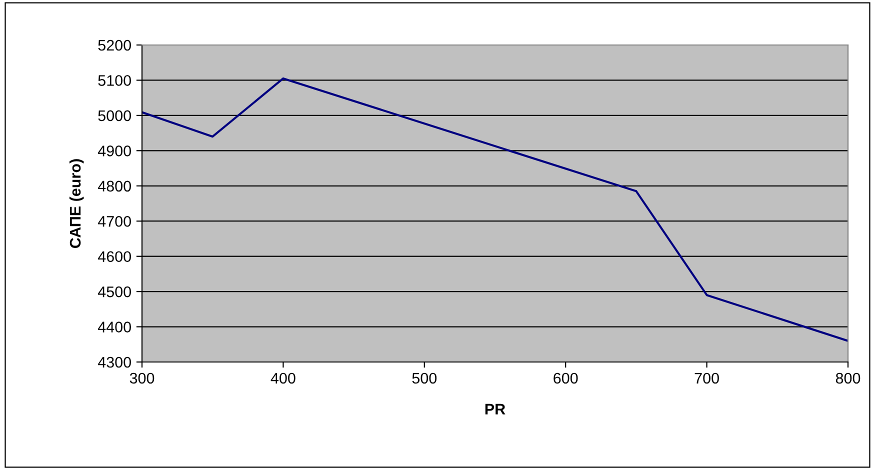 The height and width of the screenshot is (470, 875). Describe the element at coordinates (114, 116) in the screenshot. I see `y-tick-label: 5000` at that location.